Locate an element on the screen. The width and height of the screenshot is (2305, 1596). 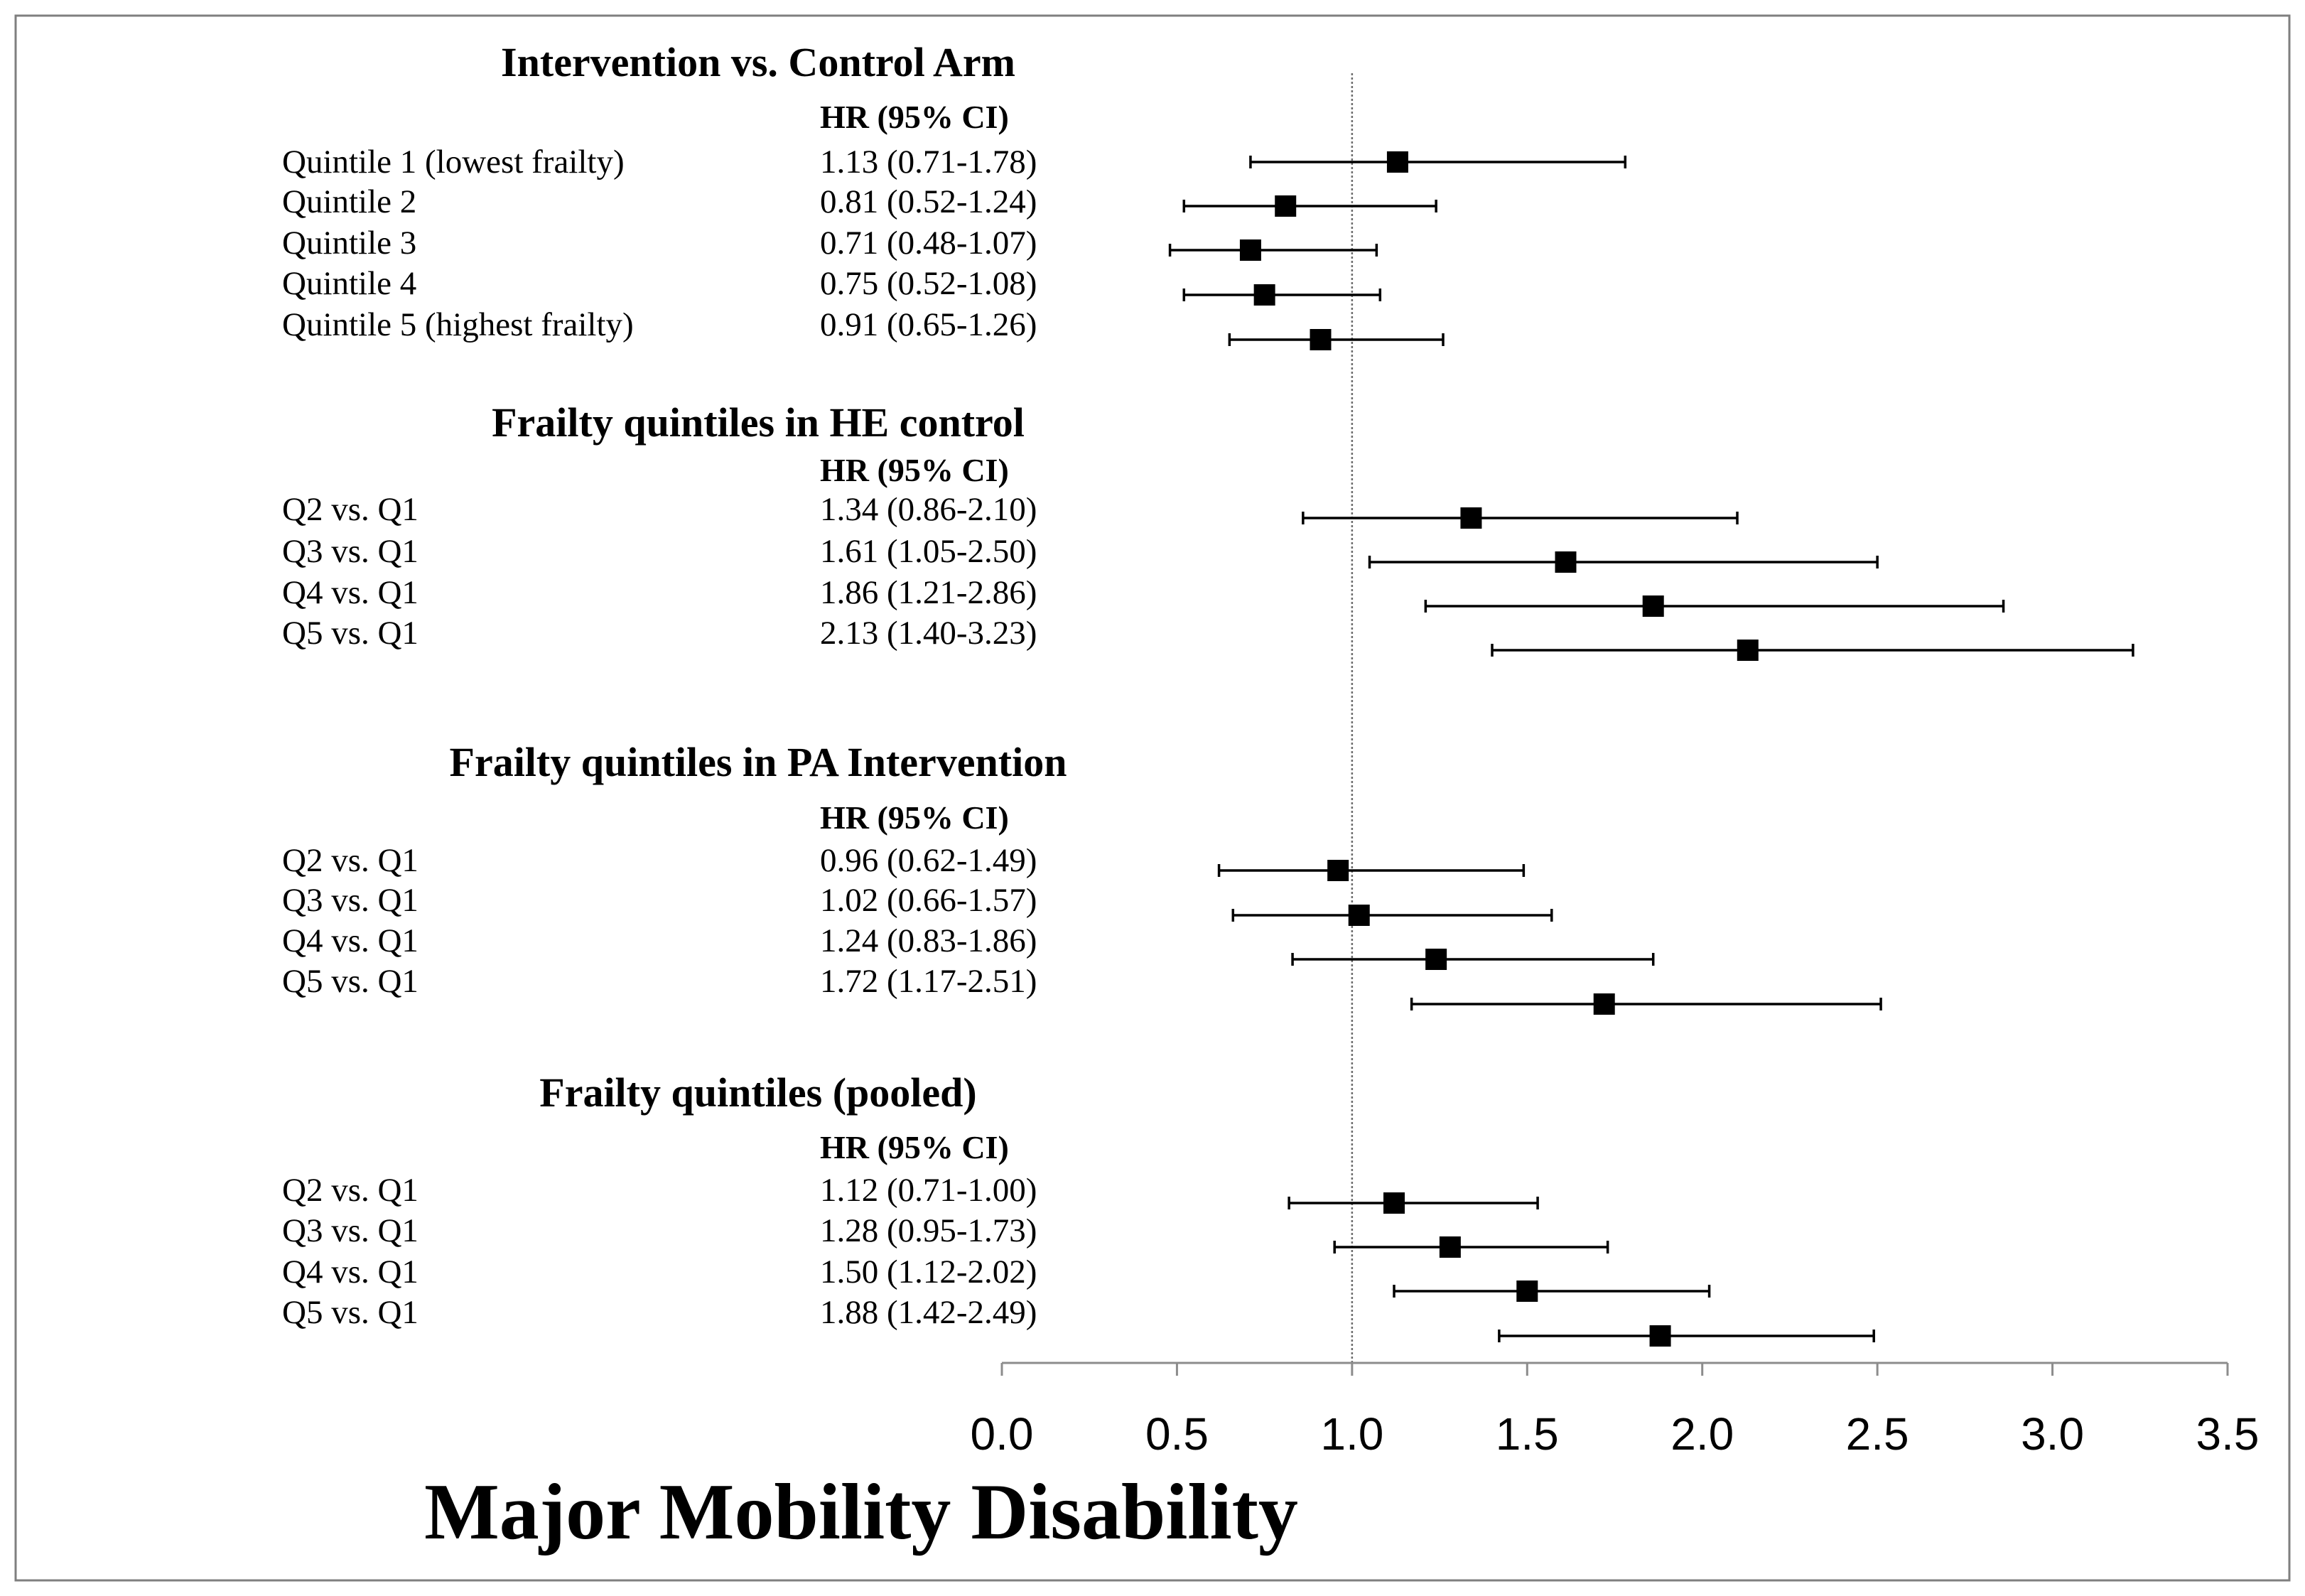
hr-ci-text: 0.96 (0.62-1.49) is located at coordinates (928, 860).